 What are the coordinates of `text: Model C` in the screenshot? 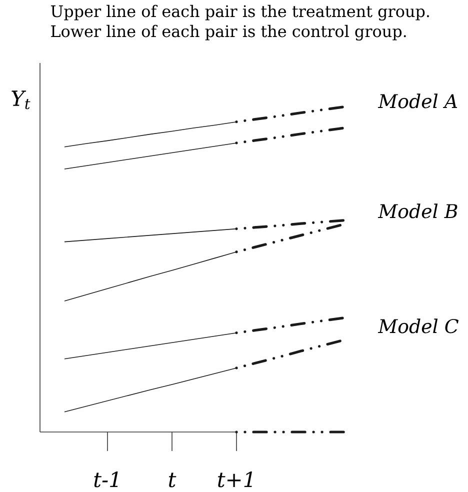 It's located at (418, 326).